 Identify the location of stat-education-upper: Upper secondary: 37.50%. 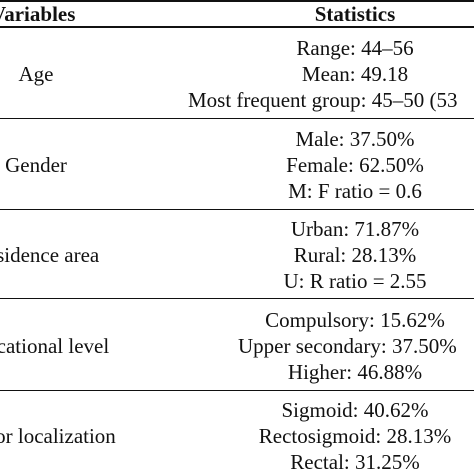
(347, 346).